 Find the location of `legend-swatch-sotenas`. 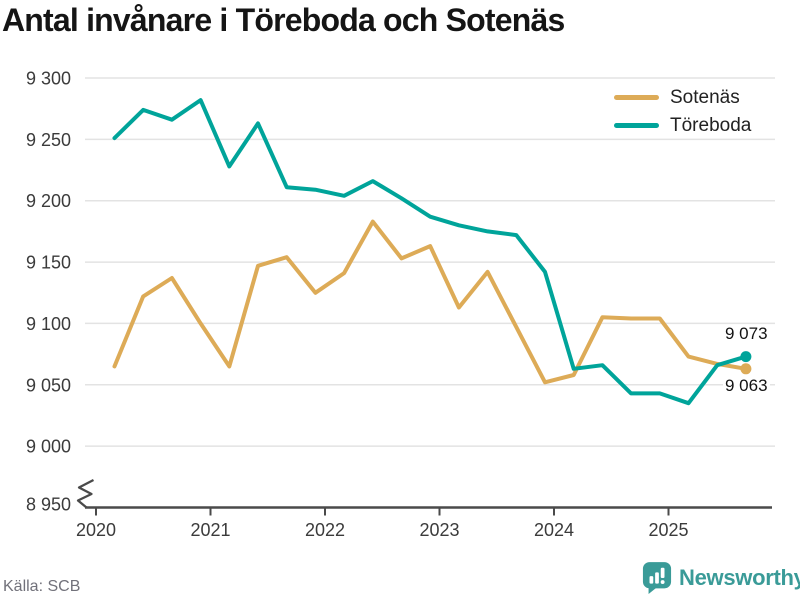

legend-swatch-sotenas is located at coordinates (636, 97).